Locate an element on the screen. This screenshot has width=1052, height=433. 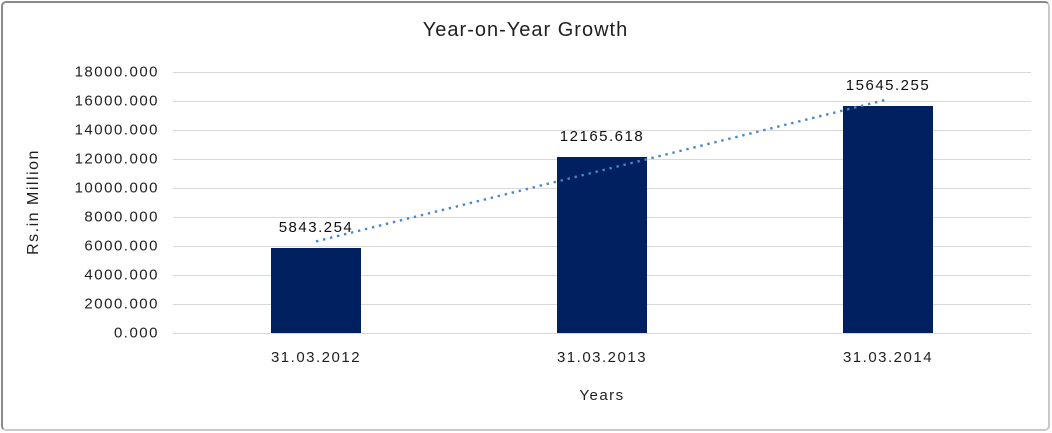
y-tick-label: 8000.000 is located at coordinates (121, 217).